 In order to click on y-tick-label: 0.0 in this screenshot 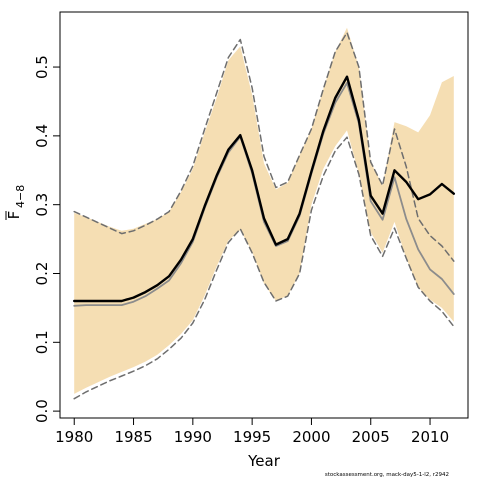, I will do `click(42, 411)`.